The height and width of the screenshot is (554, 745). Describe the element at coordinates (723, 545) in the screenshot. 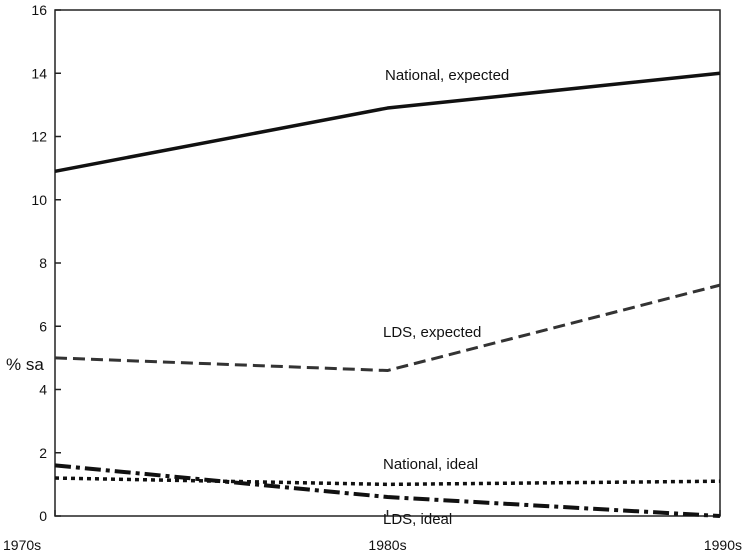

I see `x-tick-label: 1990s` at that location.